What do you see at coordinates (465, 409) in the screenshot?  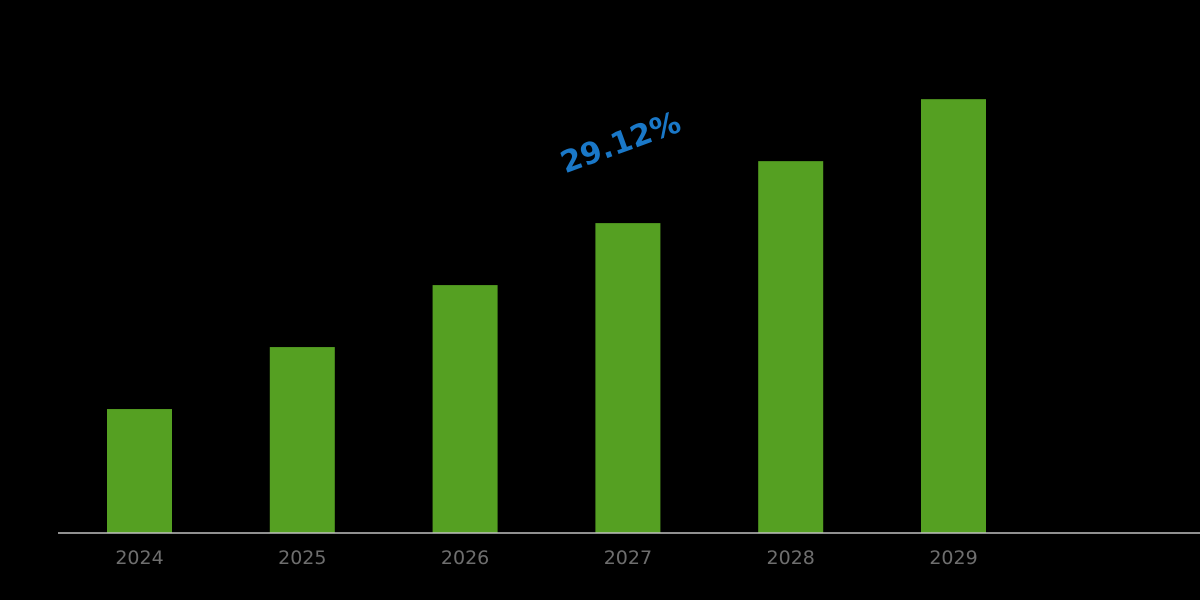 I see `bar-2026` at bounding box center [465, 409].